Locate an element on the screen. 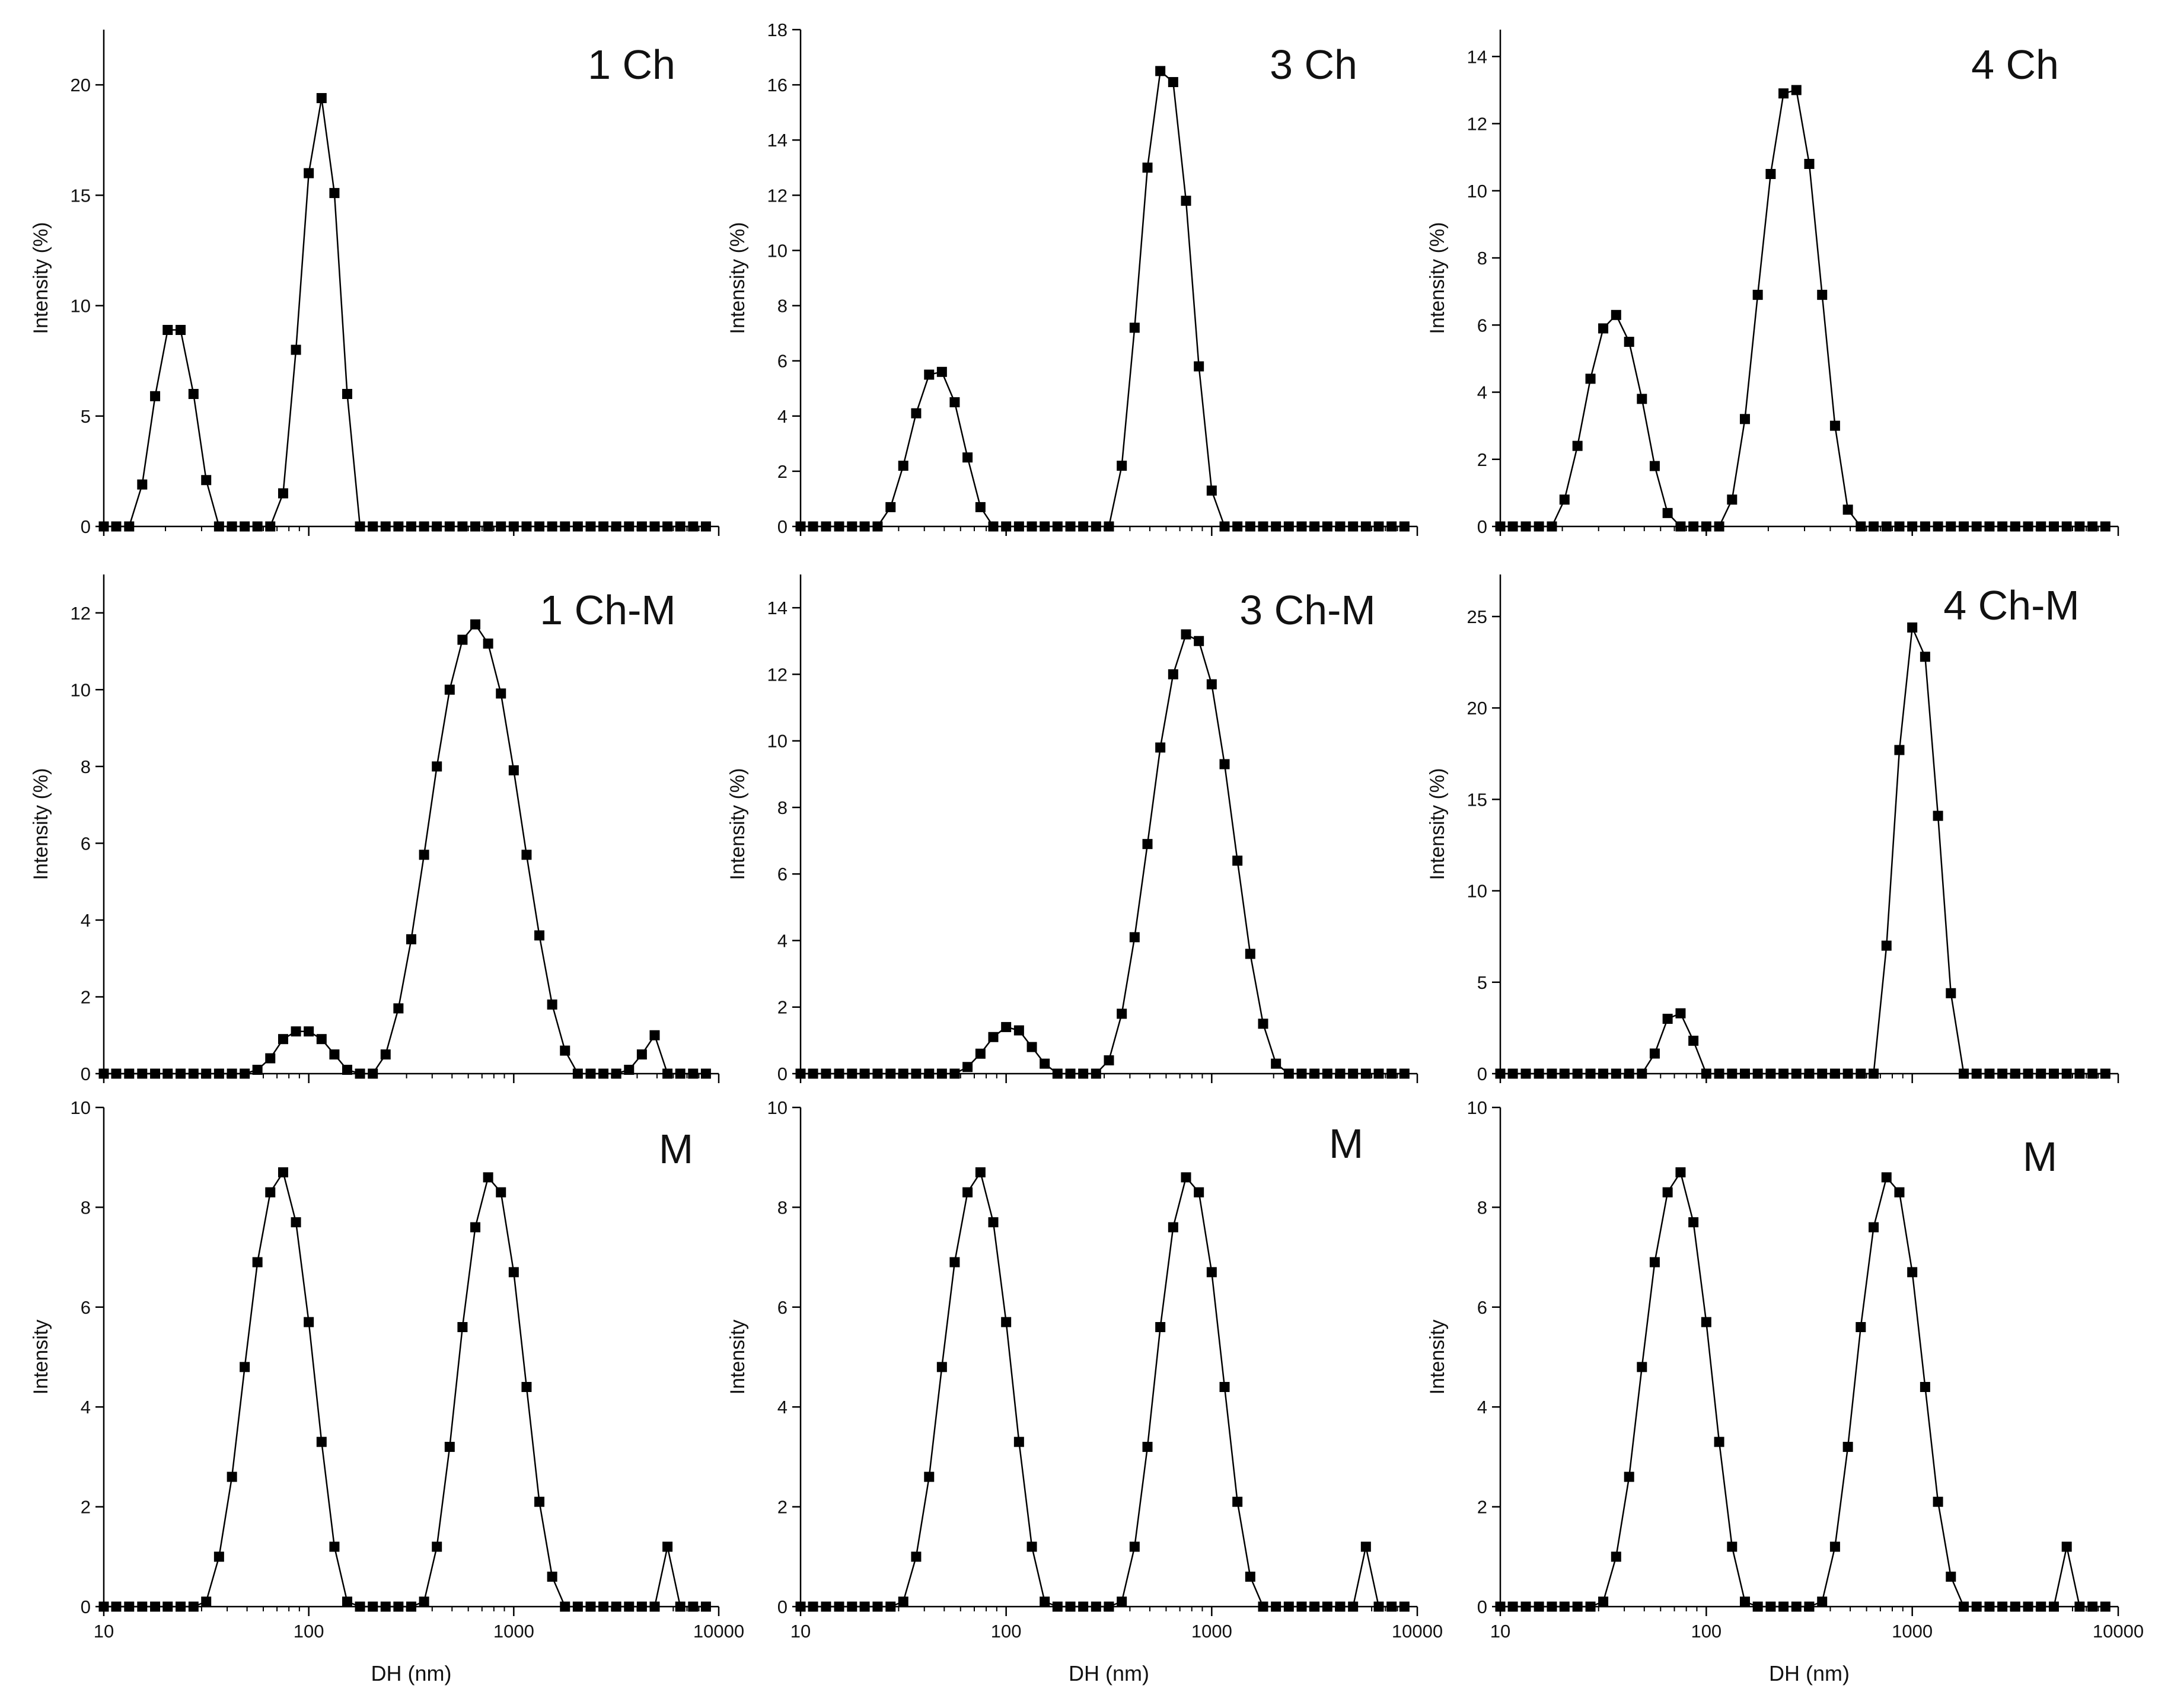 The width and height of the screenshot is (2171, 1708). y-axis-label: Intensity (%) is located at coordinates (1437, 824).